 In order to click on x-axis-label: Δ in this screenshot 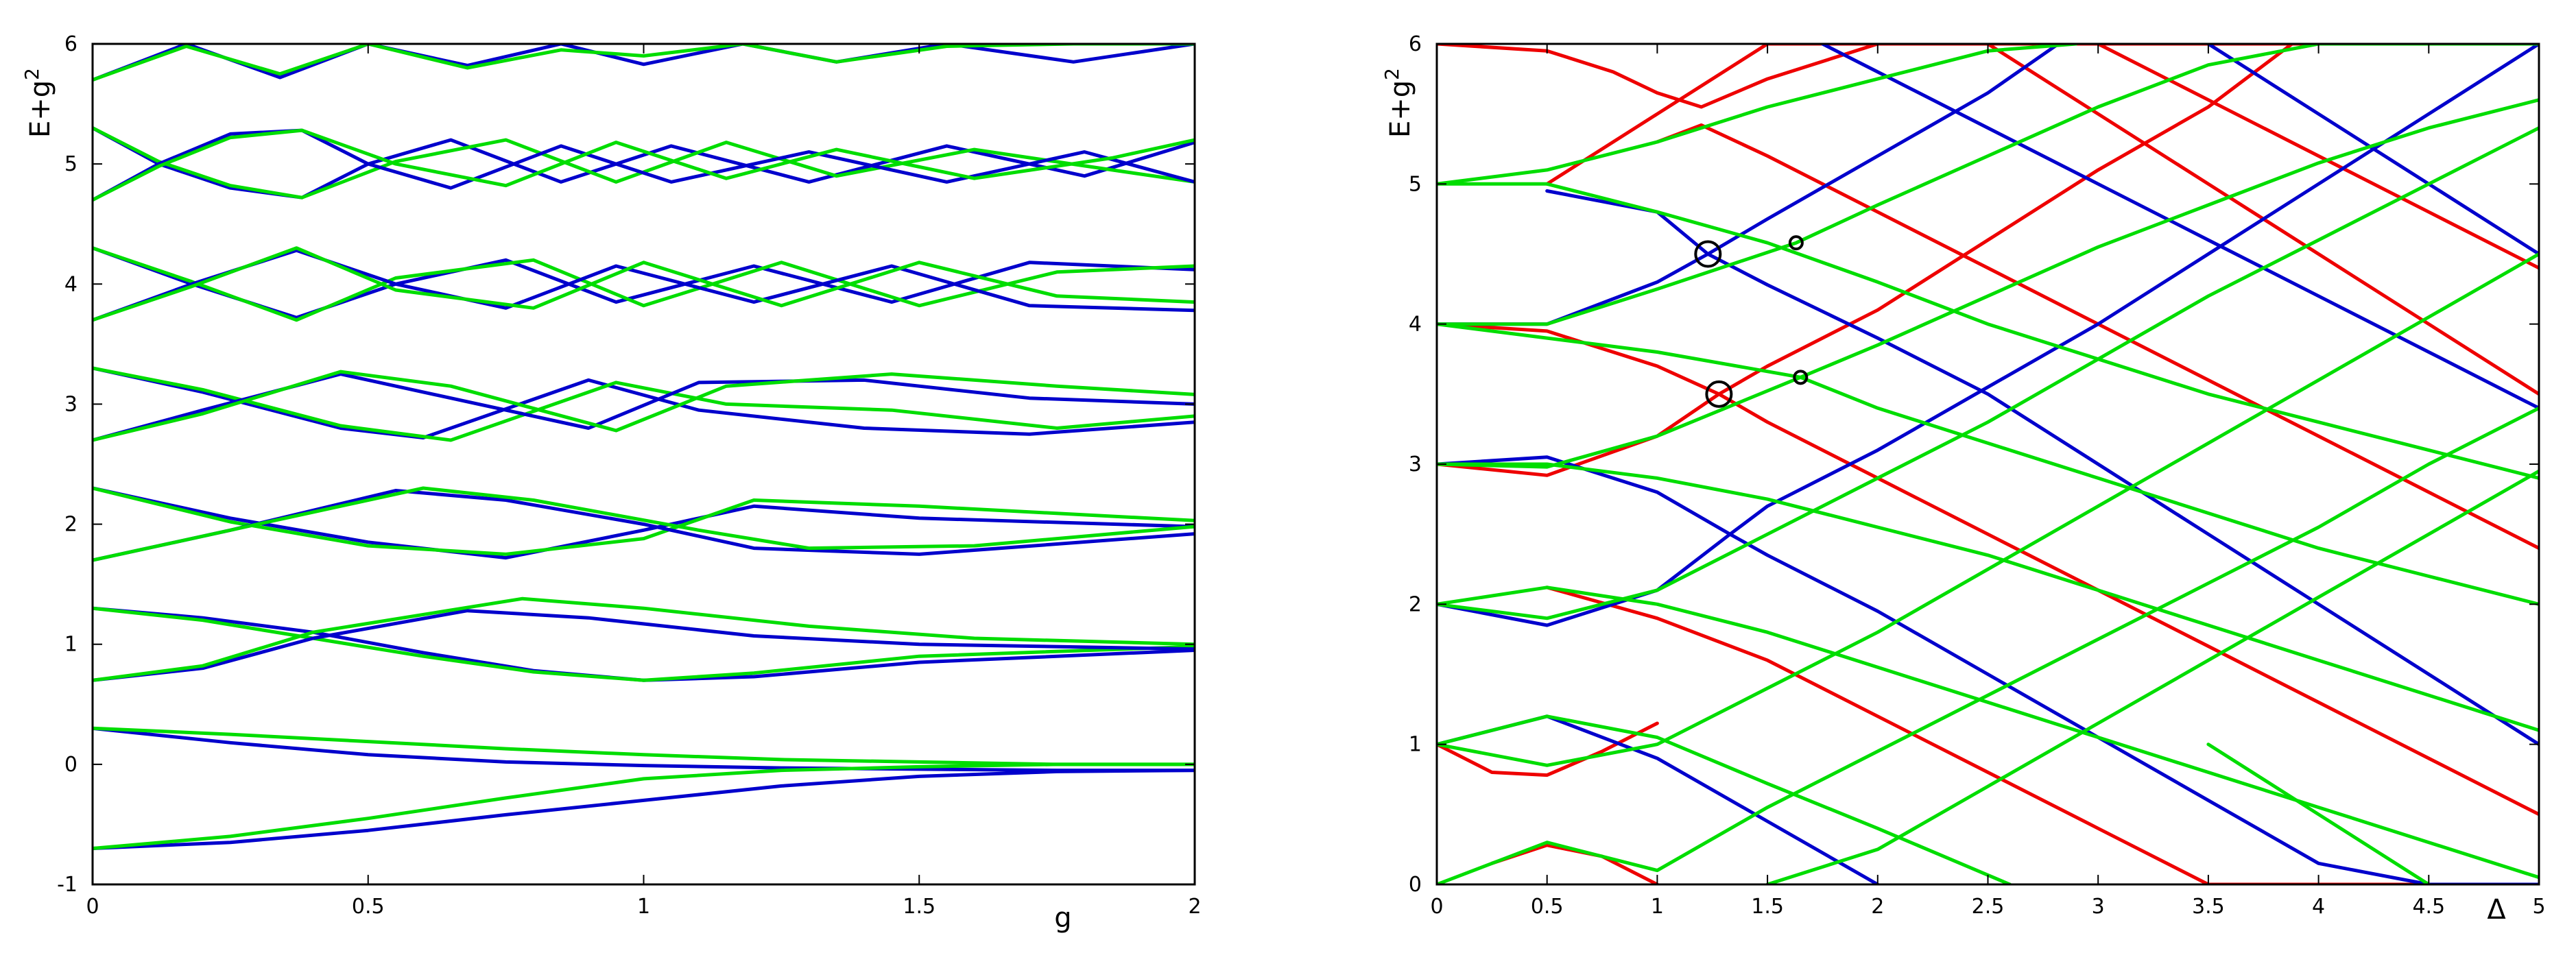, I will do `click(2496, 910)`.